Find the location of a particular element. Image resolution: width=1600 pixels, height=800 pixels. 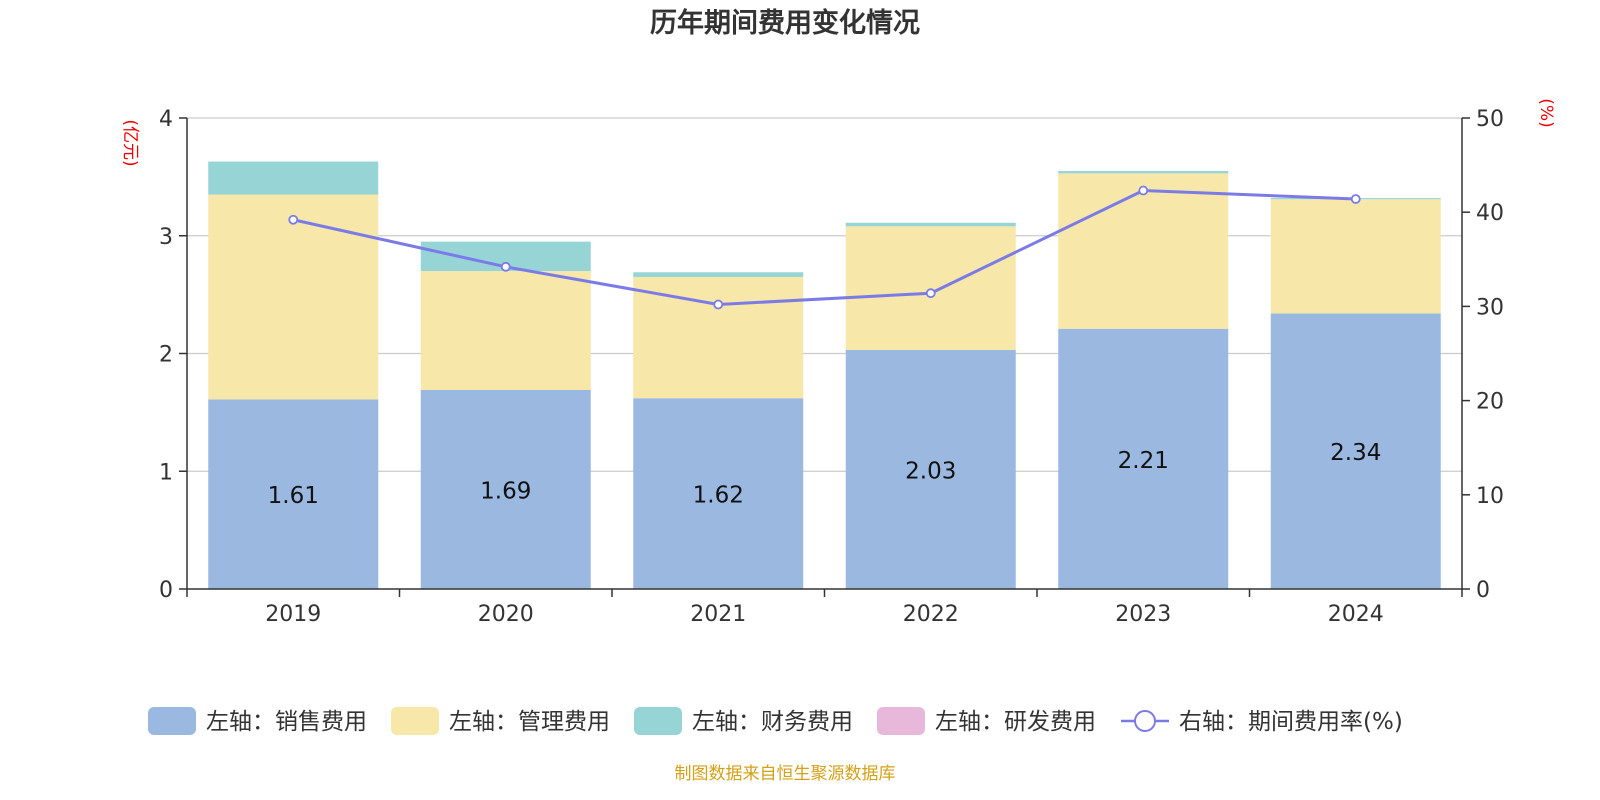

bar-value-label: 2.03 is located at coordinates (930, 471).